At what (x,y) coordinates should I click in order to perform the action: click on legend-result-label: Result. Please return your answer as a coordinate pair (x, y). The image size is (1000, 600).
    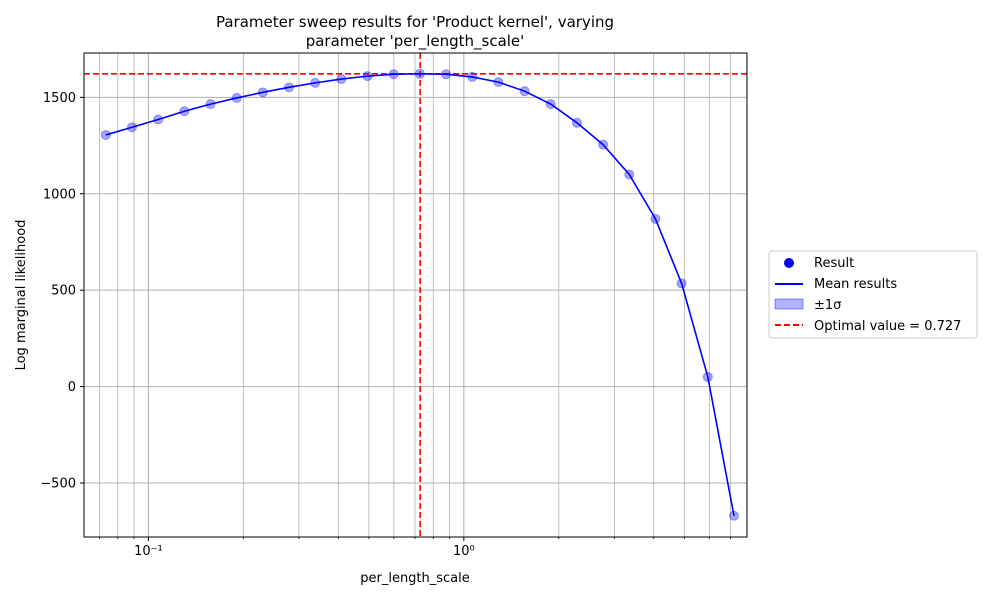
    Looking at the image, I should click on (834, 263).